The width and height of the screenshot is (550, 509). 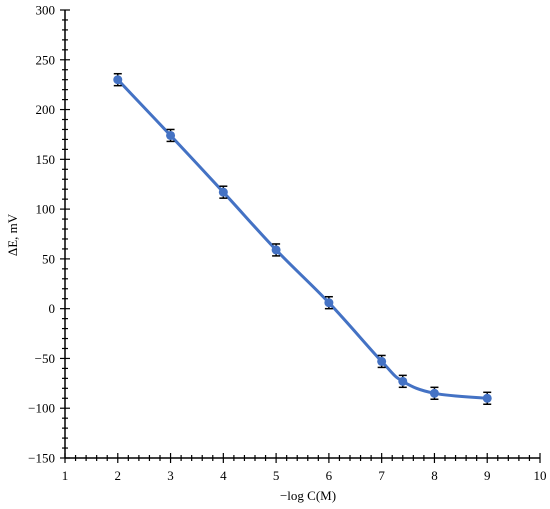 What do you see at coordinates (12, 234) in the screenshot?
I see `y-axis-title: ΔE, mV` at bounding box center [12, 234].